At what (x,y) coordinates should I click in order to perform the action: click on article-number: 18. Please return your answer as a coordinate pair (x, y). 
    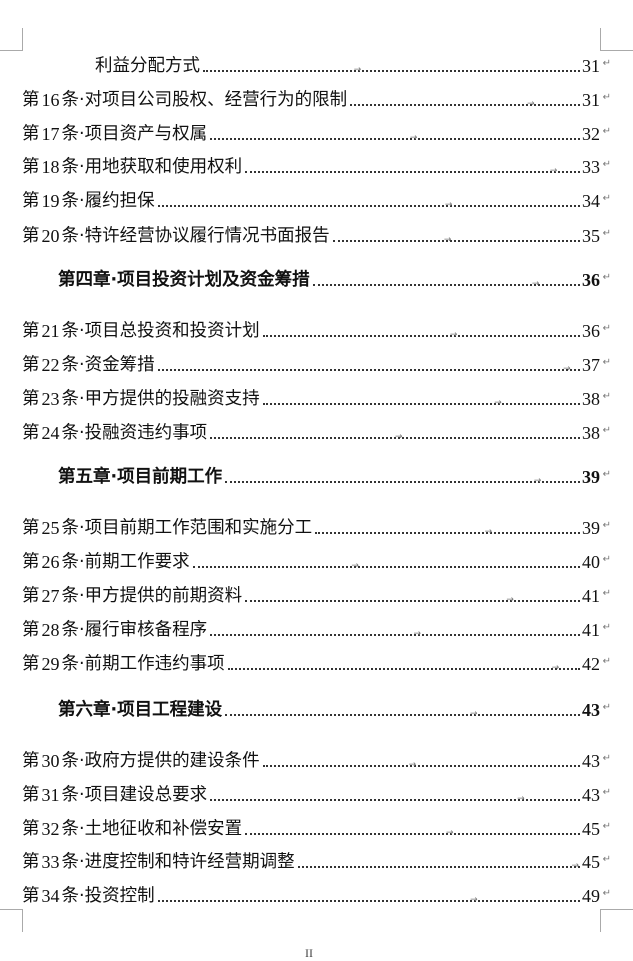
    Looking at the image, I should click on (50, 167).